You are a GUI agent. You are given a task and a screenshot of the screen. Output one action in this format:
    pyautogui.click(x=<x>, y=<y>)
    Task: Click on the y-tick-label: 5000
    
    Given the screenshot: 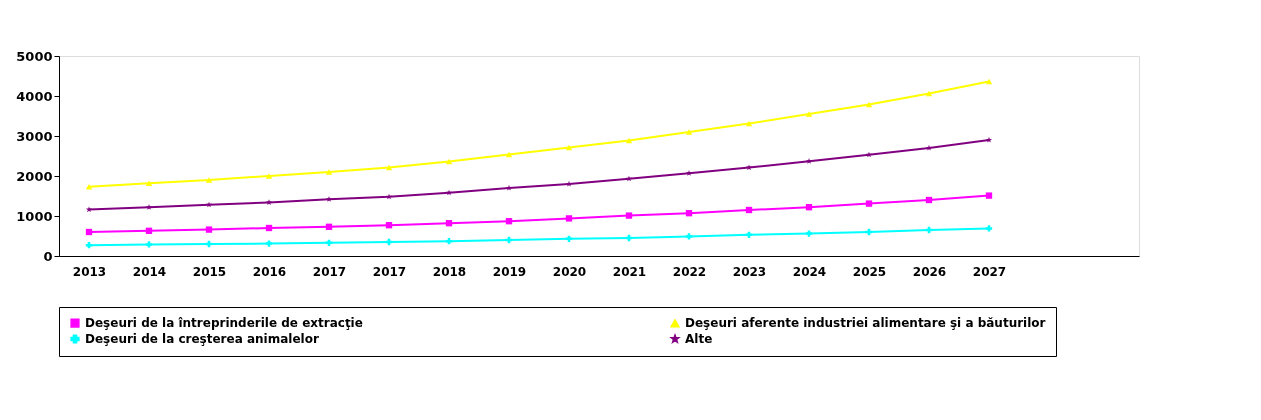 What is the action you would take?
    pyautogui.click(x=34, y=56)
    